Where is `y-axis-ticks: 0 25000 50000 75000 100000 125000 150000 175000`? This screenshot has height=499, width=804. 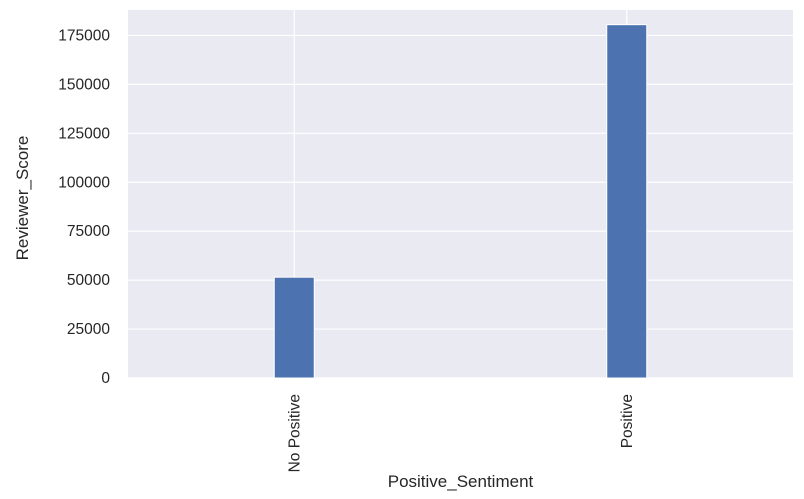
y-axis-ticks: 0 25000 50000 75000 100000 125000 150000 175000 is located at coordinates (84, 207).